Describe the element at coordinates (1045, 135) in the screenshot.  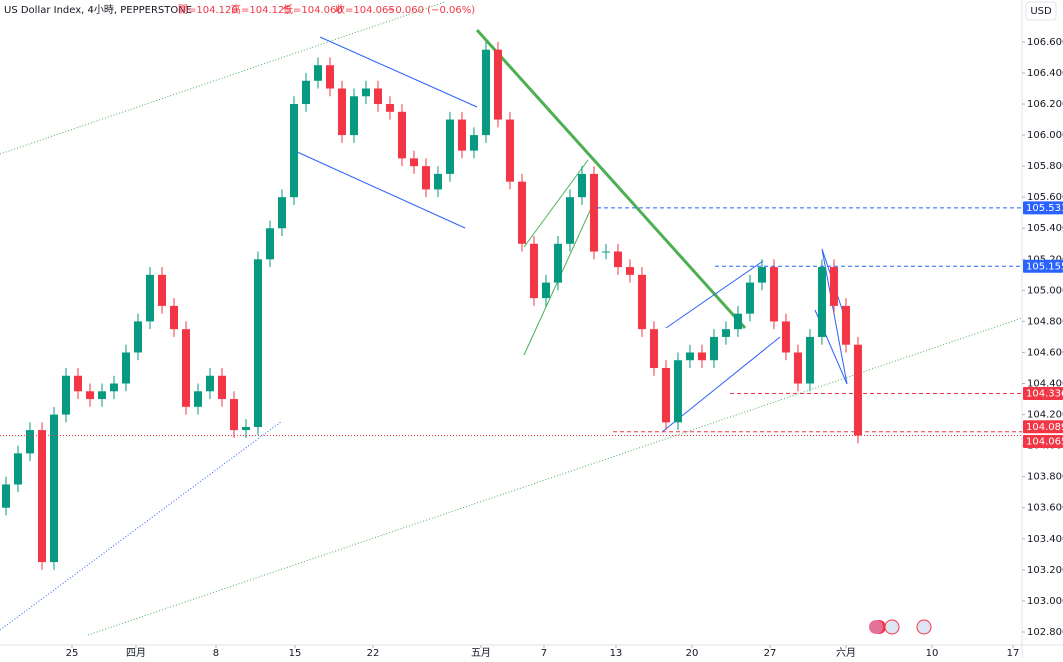
I see `y-tick-label: 106.000` at that location.